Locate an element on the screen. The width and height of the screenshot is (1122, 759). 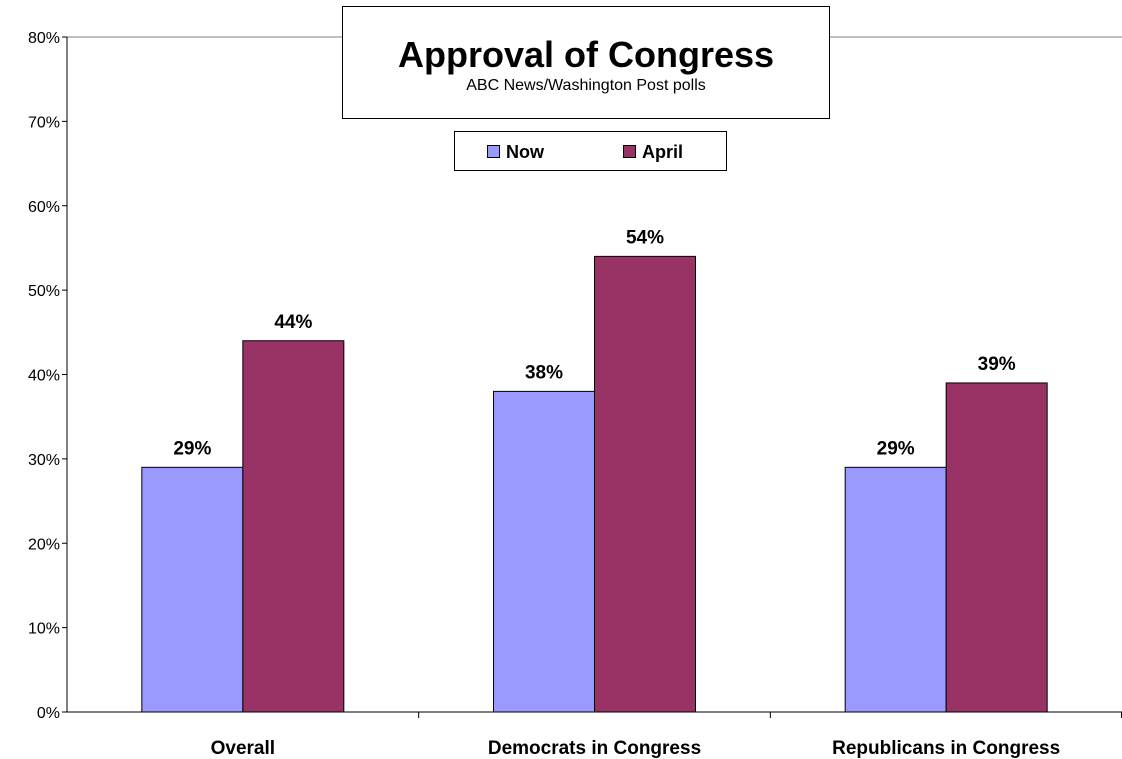
y-tick-label: 70% is located at coordinates (44, 122).